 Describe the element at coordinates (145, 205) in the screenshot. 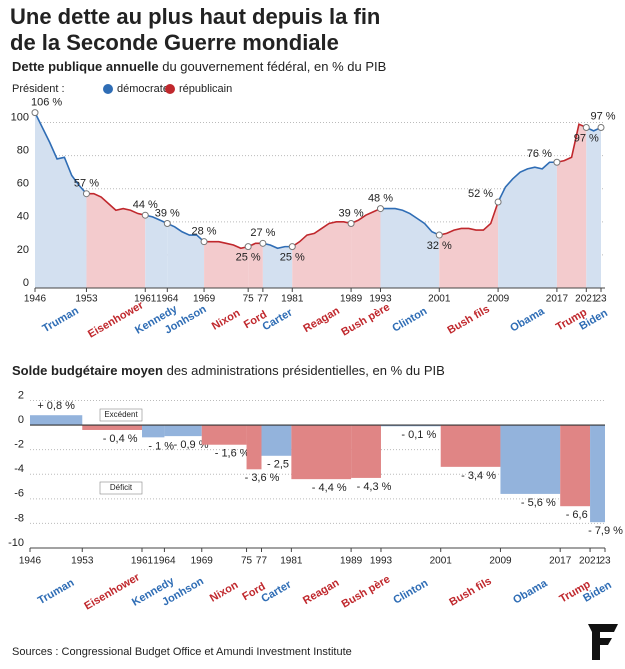

I see `value-label: 44 %` at that location.